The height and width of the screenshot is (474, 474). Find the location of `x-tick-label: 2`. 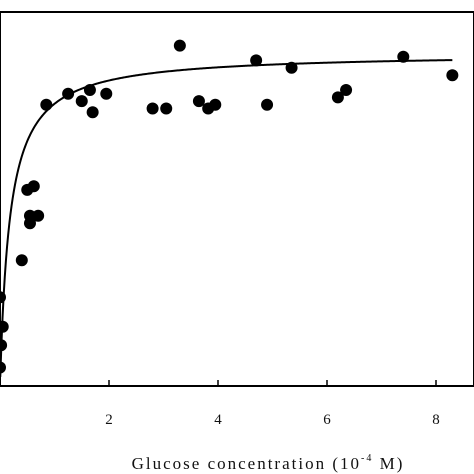

x-tick-label: 2 is located at coordinates (109, 420).